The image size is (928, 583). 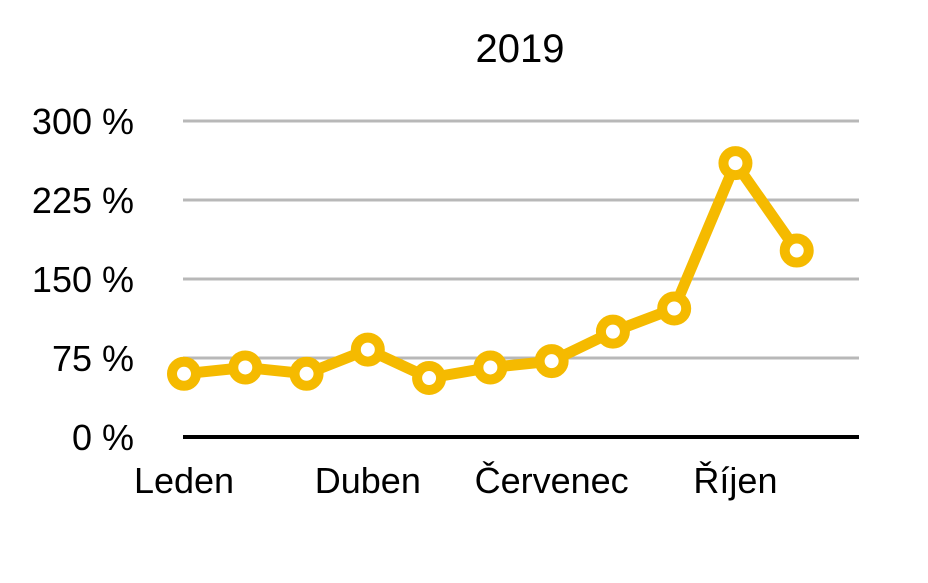 What do you see at coordinates (520, 49) in the screenshot?
I see `chart-title: 2019` at bounding box center [520, 49].